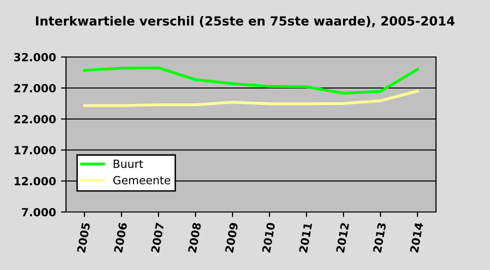  Describe the element at coordinates (417, 237) in the screenshot. I see `x-tick-label: 2014` at that location.